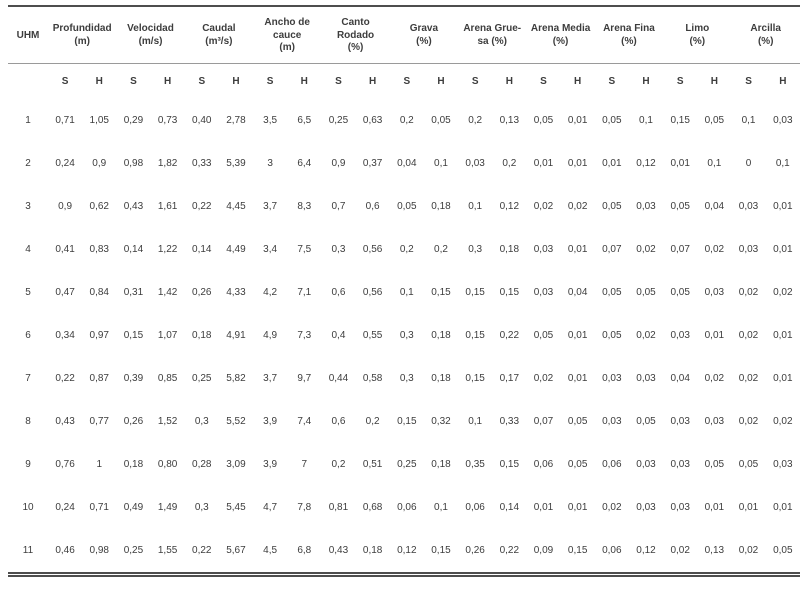  What do you see at coordinates (28, 35) in the screenshot?
I see `header-uhm: UHM` at bounding box center [28, 35].